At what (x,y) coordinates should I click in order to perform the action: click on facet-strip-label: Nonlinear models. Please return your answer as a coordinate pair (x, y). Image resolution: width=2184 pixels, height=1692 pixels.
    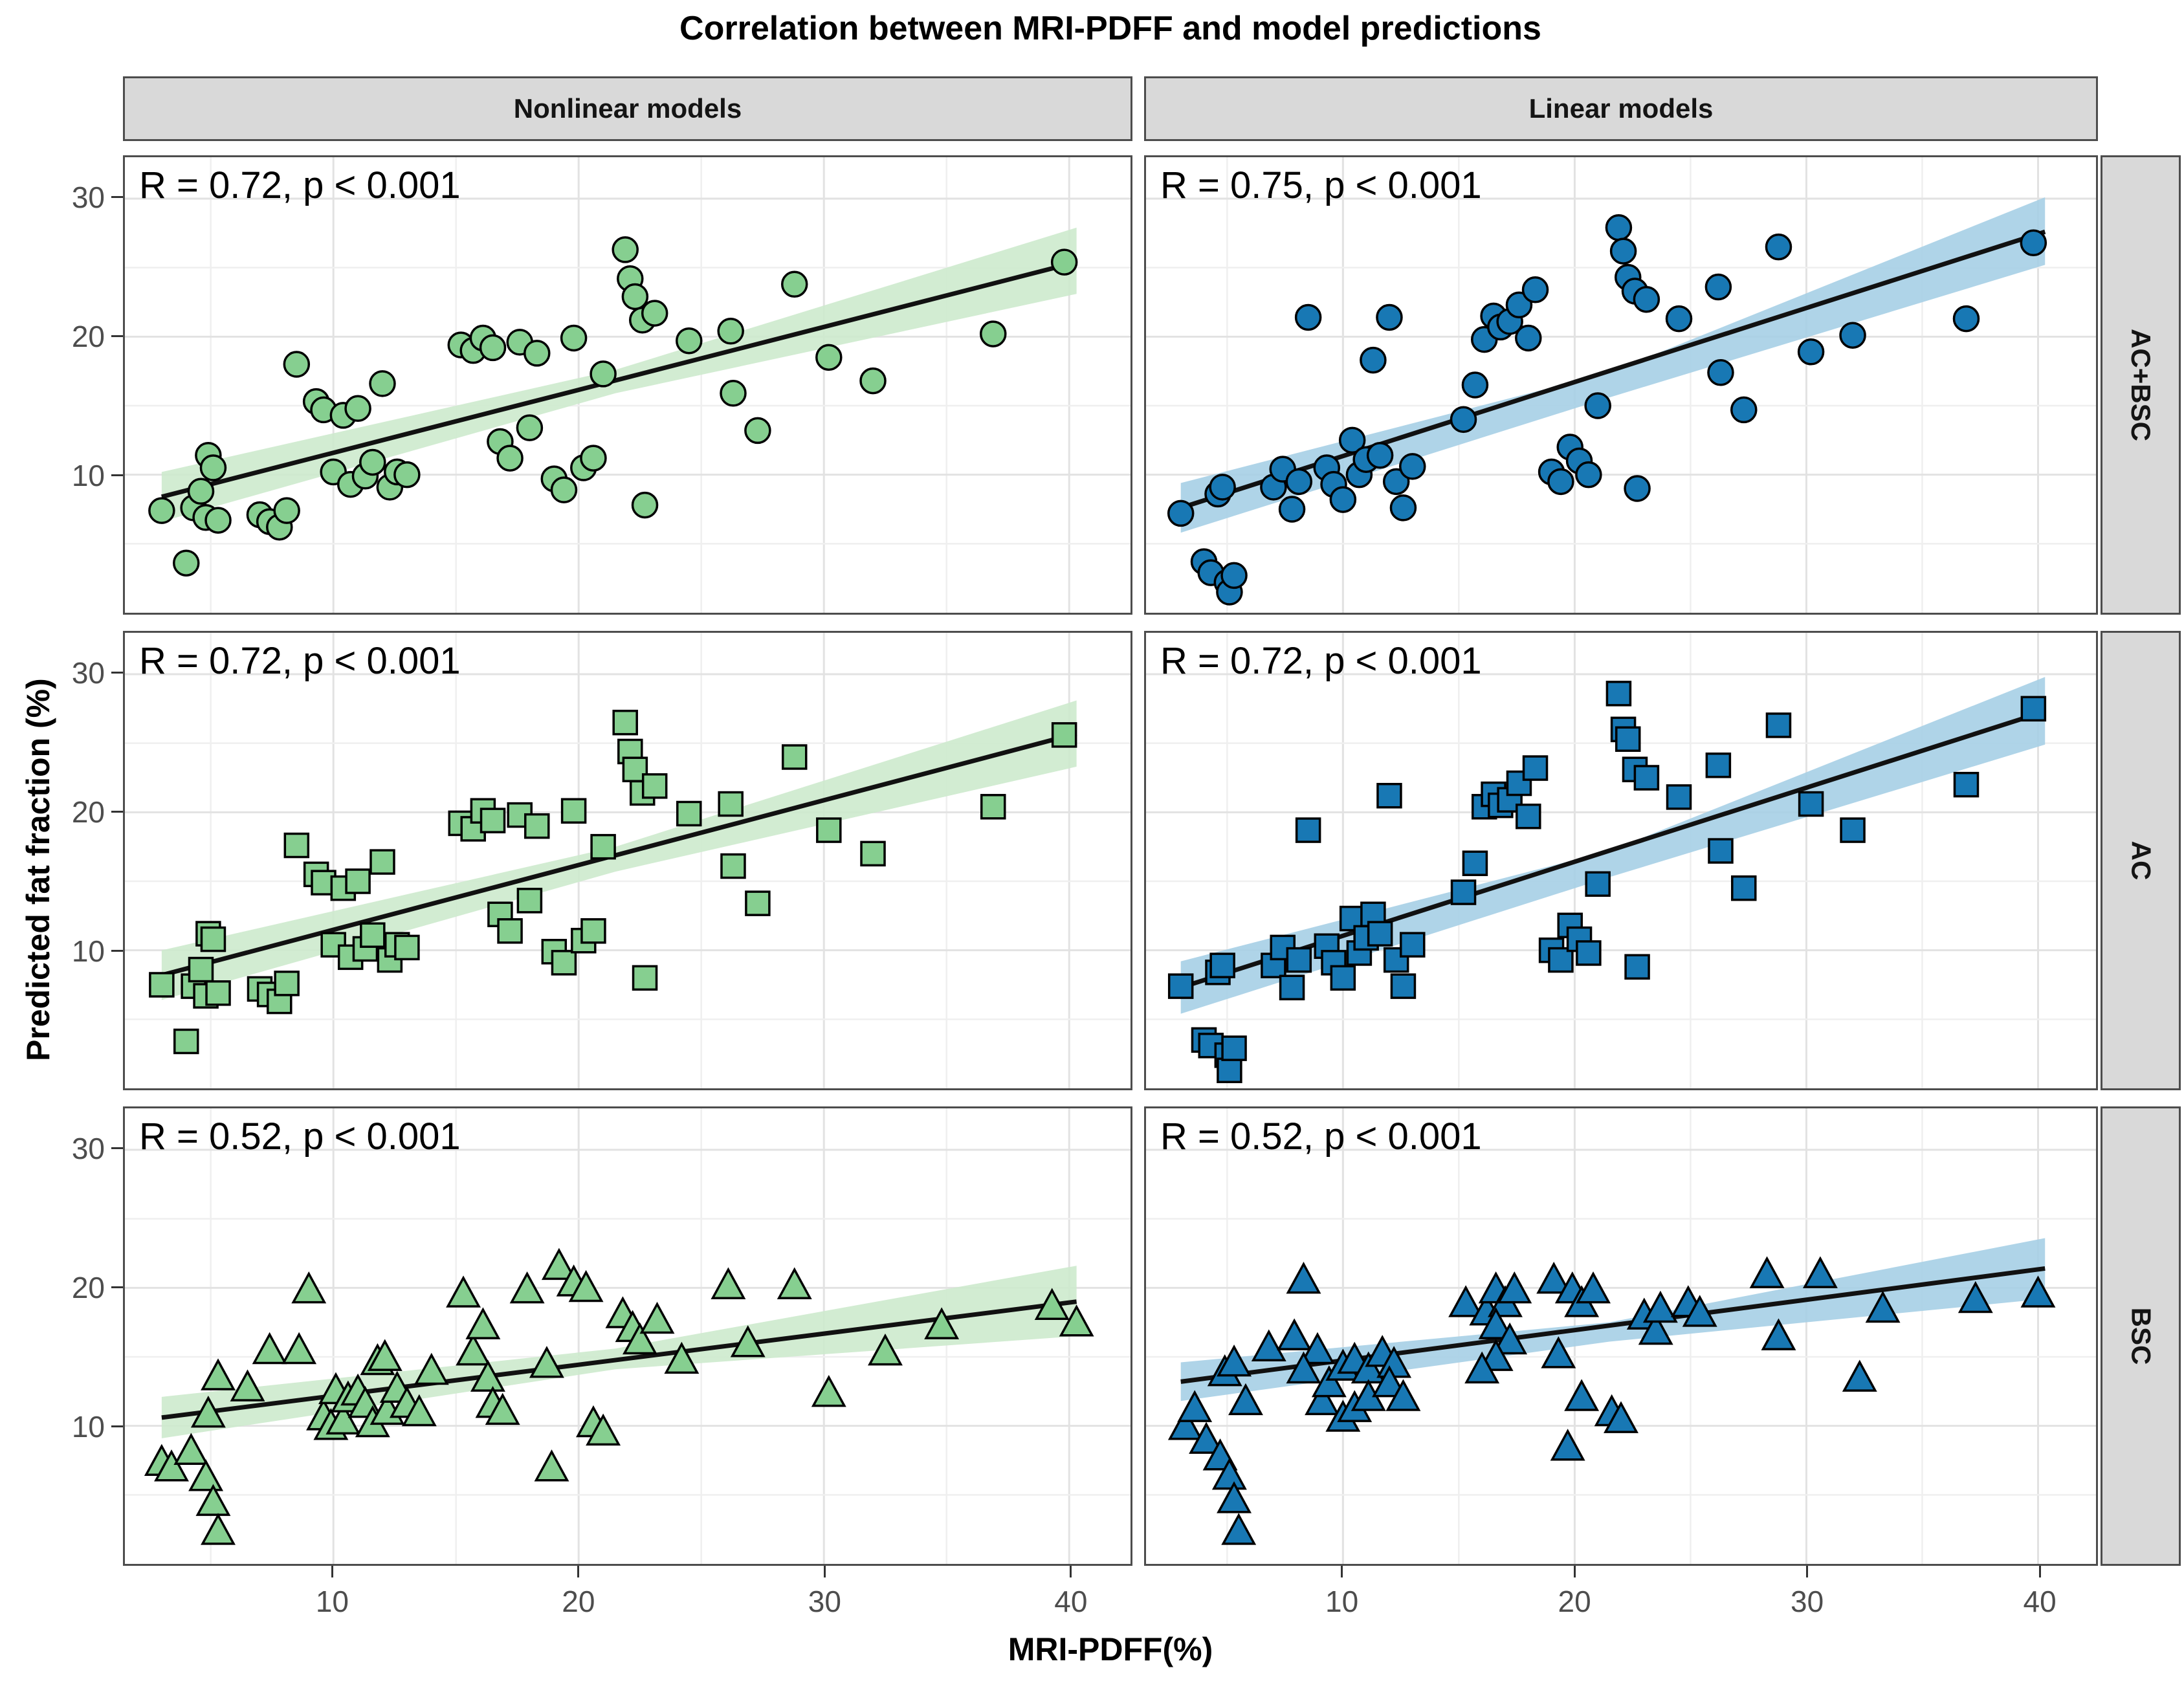
    Looking at the image, I should click on (627, 108).